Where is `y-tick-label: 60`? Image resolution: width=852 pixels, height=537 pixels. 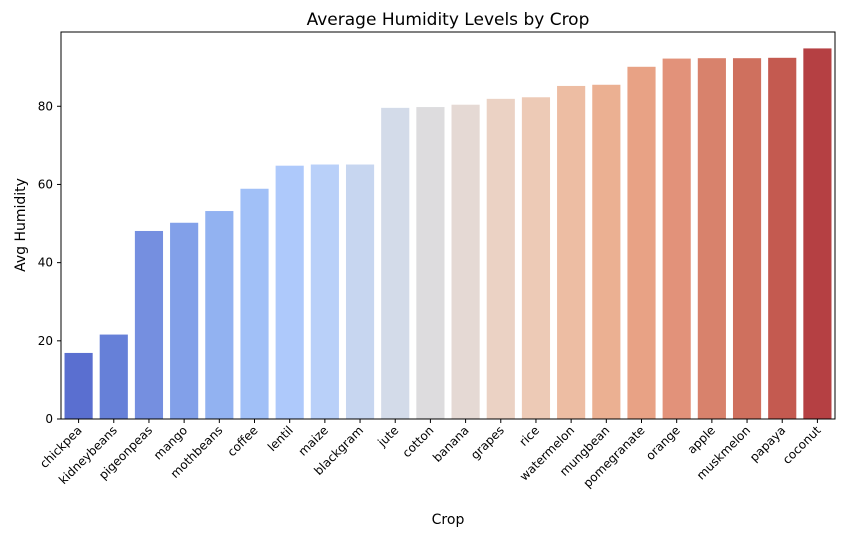 y-tick-label: 60 is located at coordinates (45, 184).